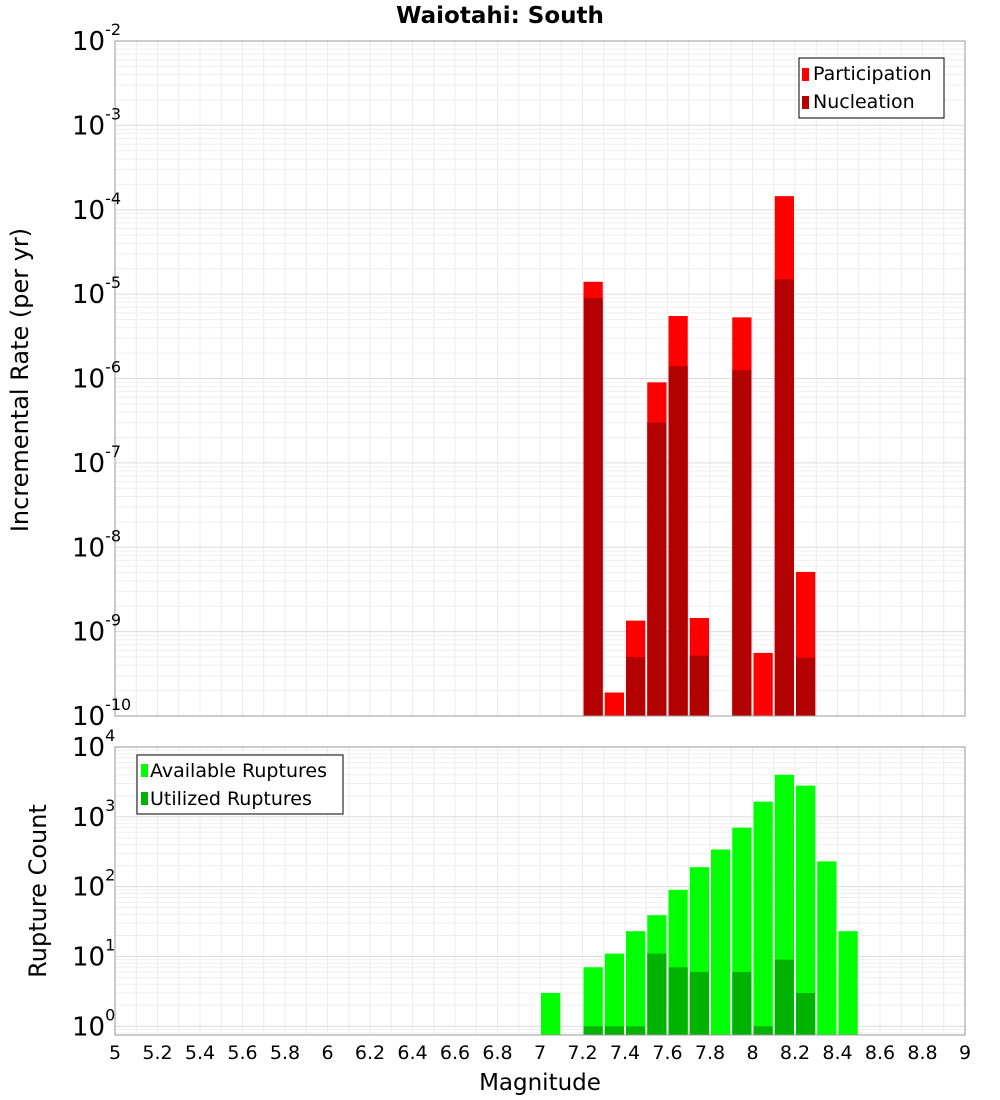  Describe the element at coordinates (115, 1053) in the screenshot. I see `x-tick-label: 5` at that location.